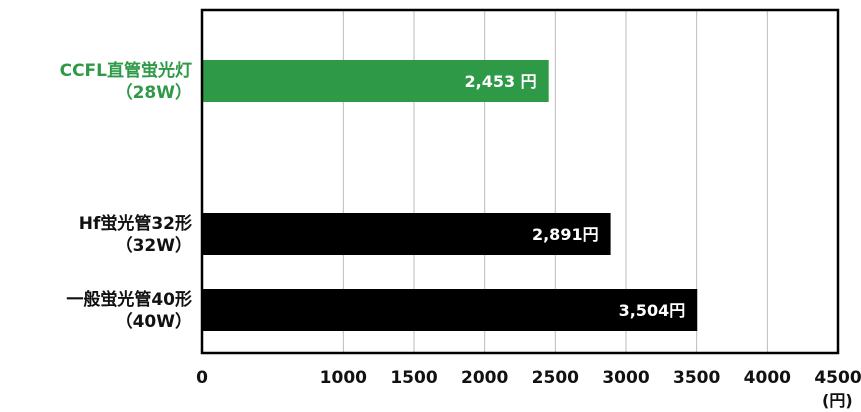 The height and width of the screenshot is (412, 861). What do you see at coordinates (135, 223) in the screenshot?
I see `category-label-line1: Hf蛍光管32形` at bounding box center [135, 223].